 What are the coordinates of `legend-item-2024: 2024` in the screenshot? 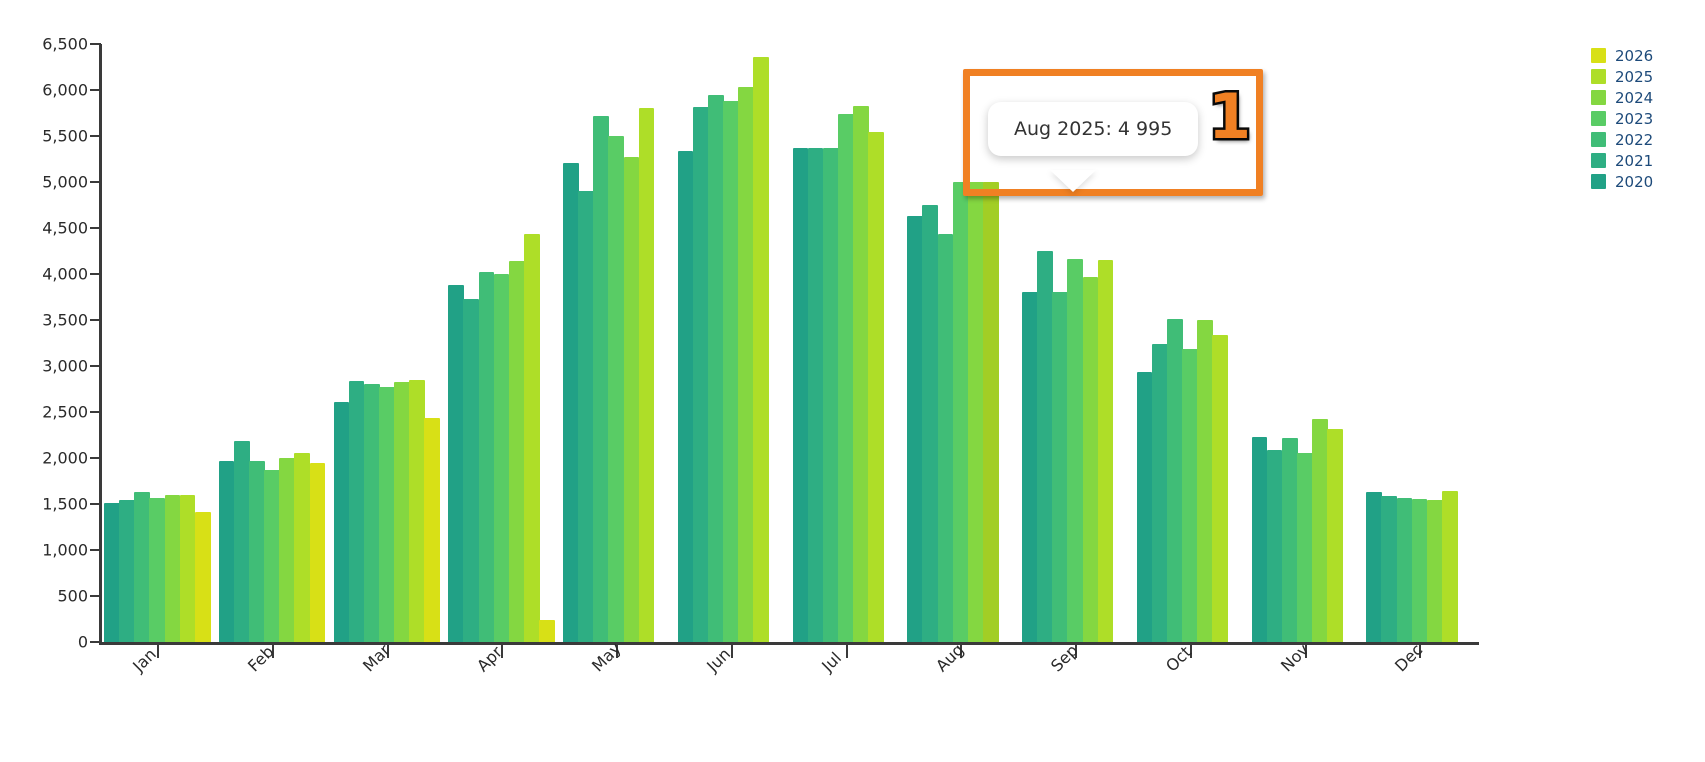 It's located at (1641, 97).